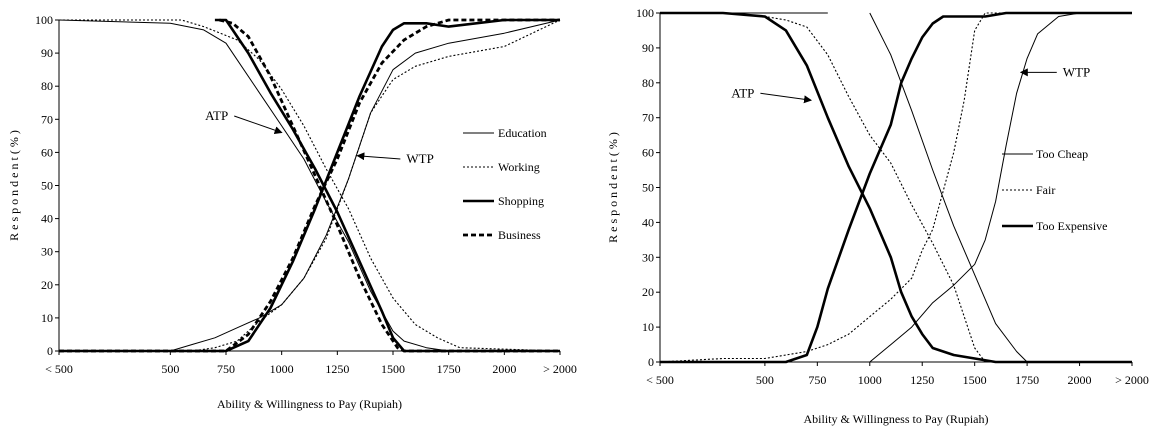 The height and width of the screenshot is (434, 1163). I want to click on legend-label: Business, so click(519, 235).